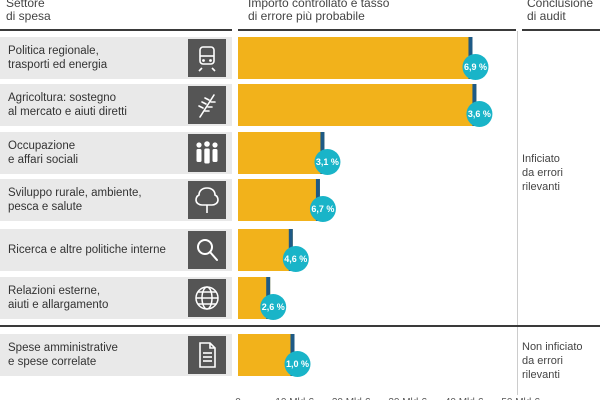  I want to click on row-research: Ricerca e altre politiche interne, so click(116, 250).